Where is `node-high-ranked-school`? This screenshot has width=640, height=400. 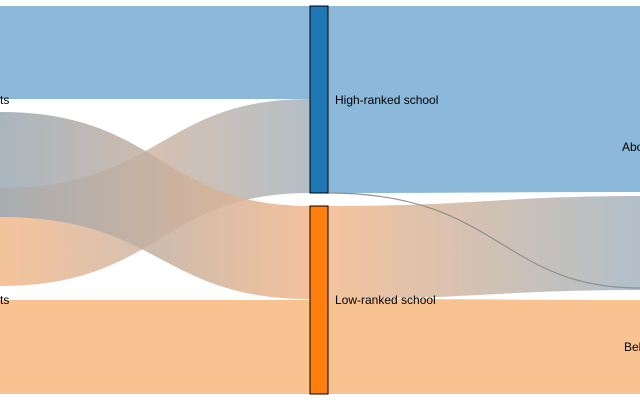 node-high-ranked-school is located at coordinates (319, 99).